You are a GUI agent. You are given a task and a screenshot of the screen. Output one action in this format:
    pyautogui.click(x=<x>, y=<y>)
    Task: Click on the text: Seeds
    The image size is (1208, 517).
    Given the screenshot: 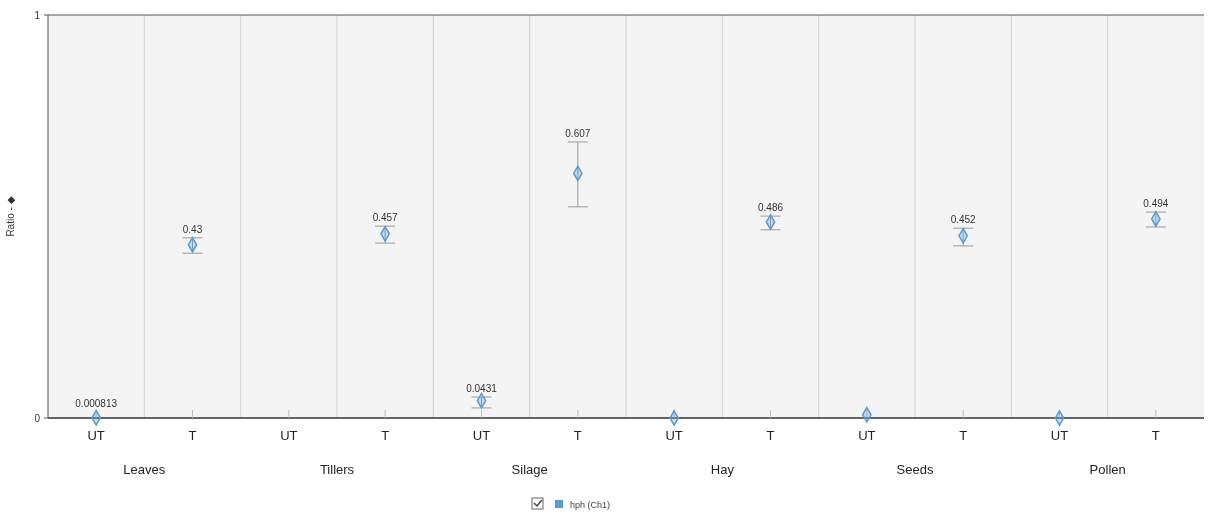 What is the action you would take?
    pyautogui.click(x=915, y=469)
    